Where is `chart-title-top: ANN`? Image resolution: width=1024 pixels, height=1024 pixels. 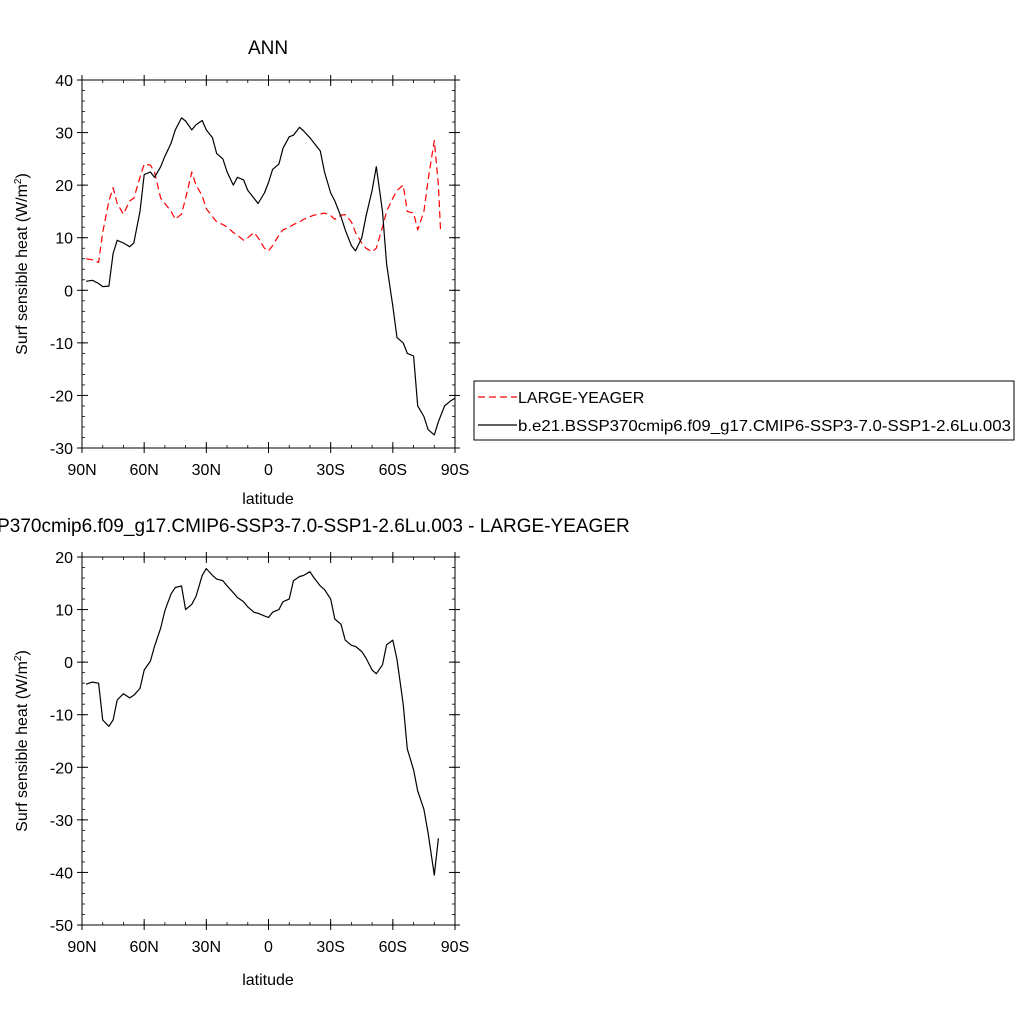 chart-title-top: ANN is located at coordinates (268, 48).